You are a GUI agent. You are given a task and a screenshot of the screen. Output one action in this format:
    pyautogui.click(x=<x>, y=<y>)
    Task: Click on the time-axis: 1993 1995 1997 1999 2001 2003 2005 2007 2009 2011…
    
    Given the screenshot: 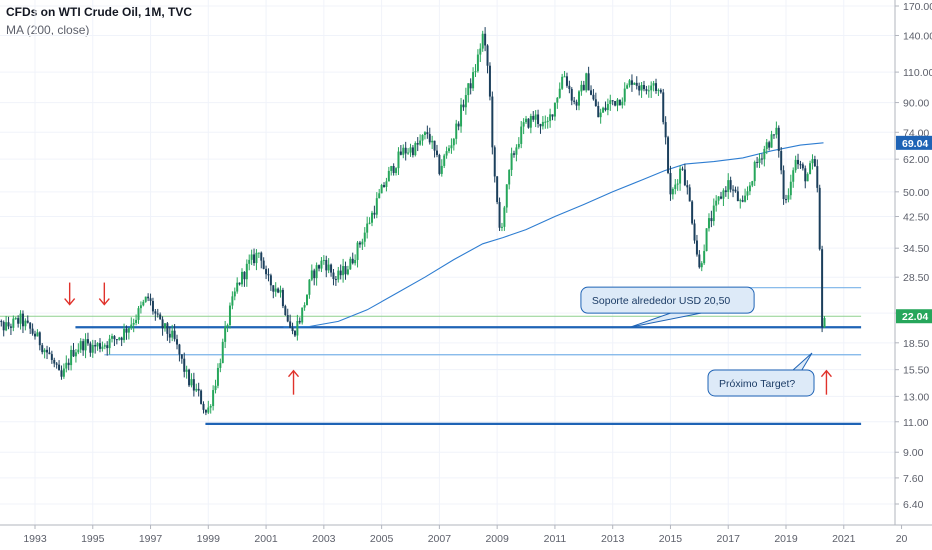 What is the action you would take?
    pyautogui.click(x=466, y=534)
    